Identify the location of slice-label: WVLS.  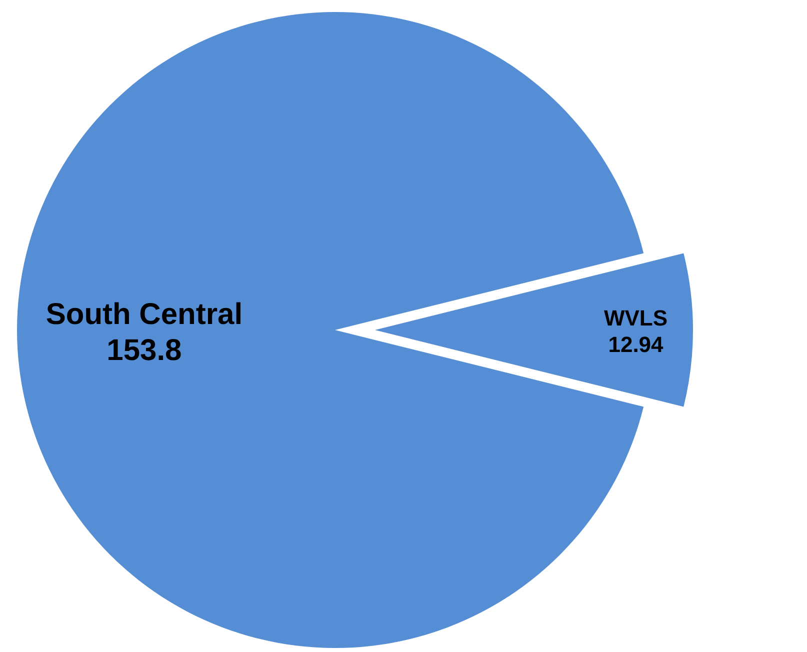
(636, 318).